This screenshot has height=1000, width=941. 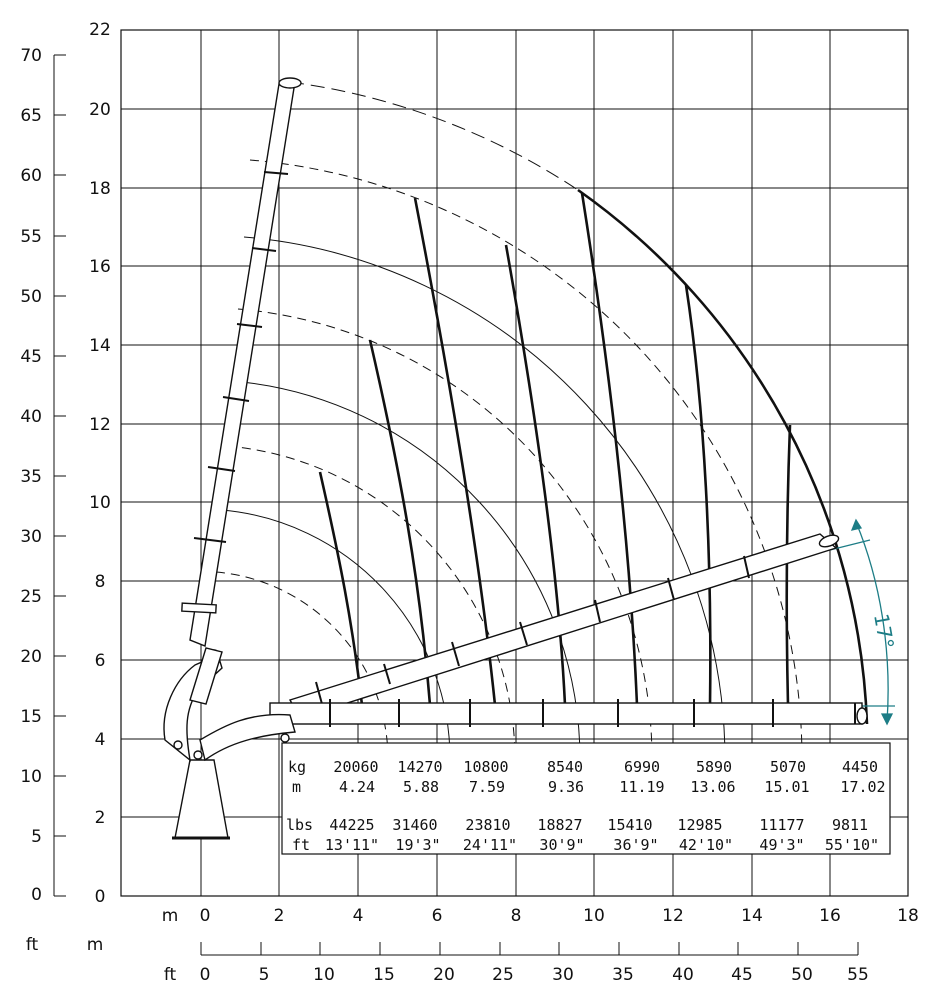 What do you see at coordinates (31, 176) in the screenshot?
I see `ft-tick-label: 60` at bounding box center [31, 176].